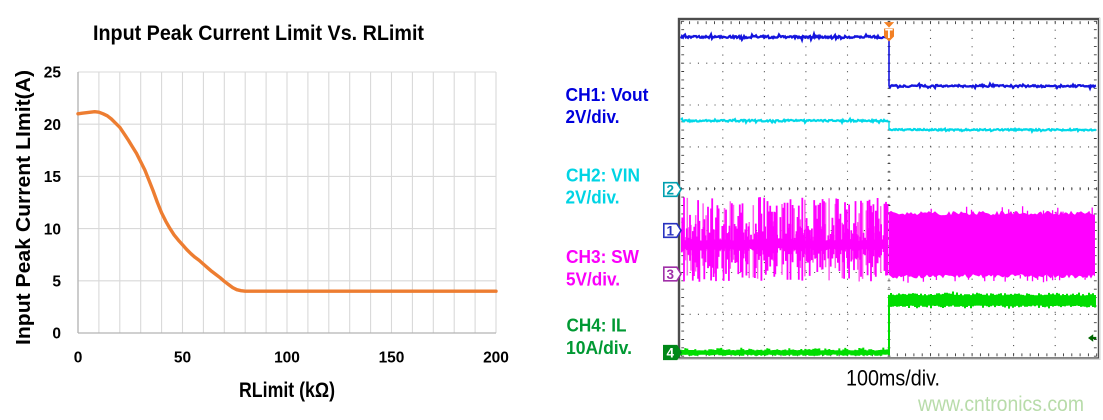 This screenshot has height=420, width=1103. Describe the element at coordinates (24, 207) in the screenshot. I see `svg-text: Input Peak Current LImit(A)` at that location.